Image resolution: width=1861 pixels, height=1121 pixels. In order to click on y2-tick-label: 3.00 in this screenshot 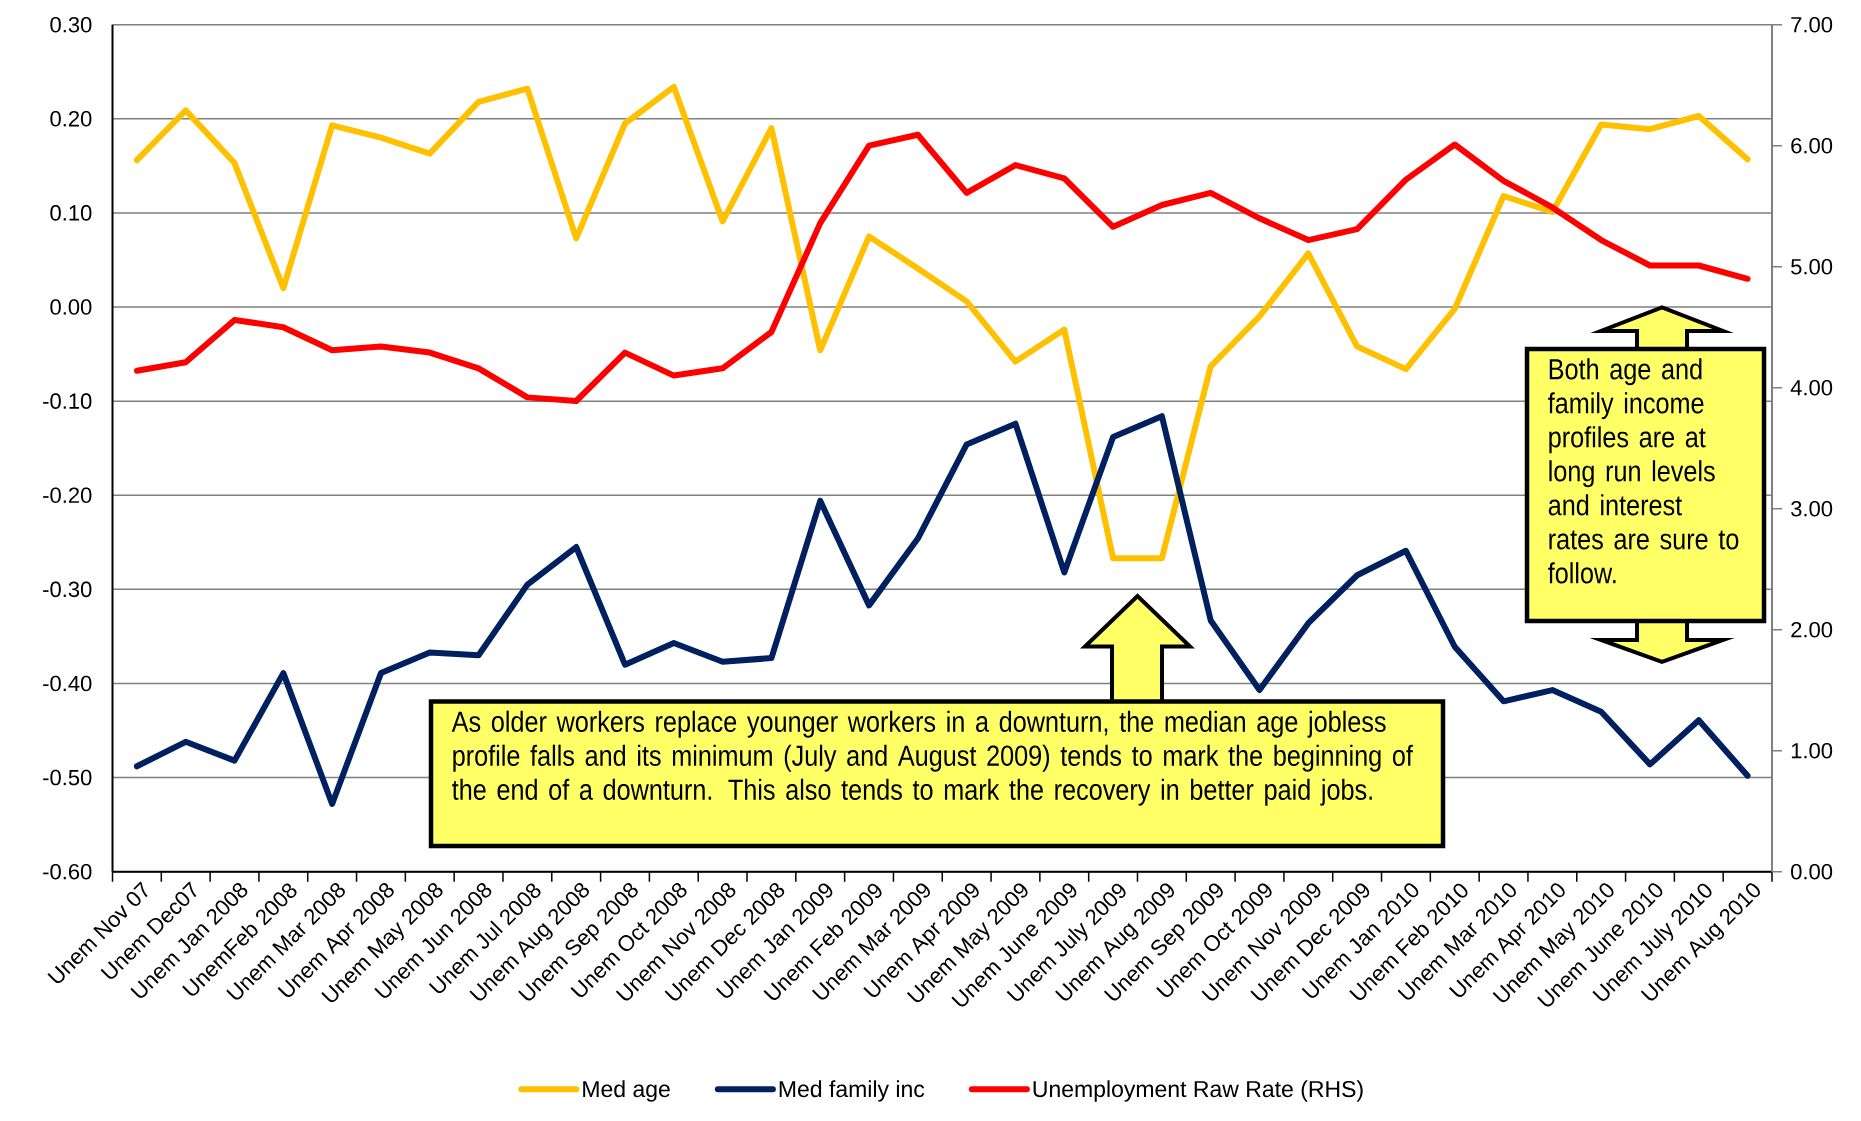, I will do `click(1812, 508)`.